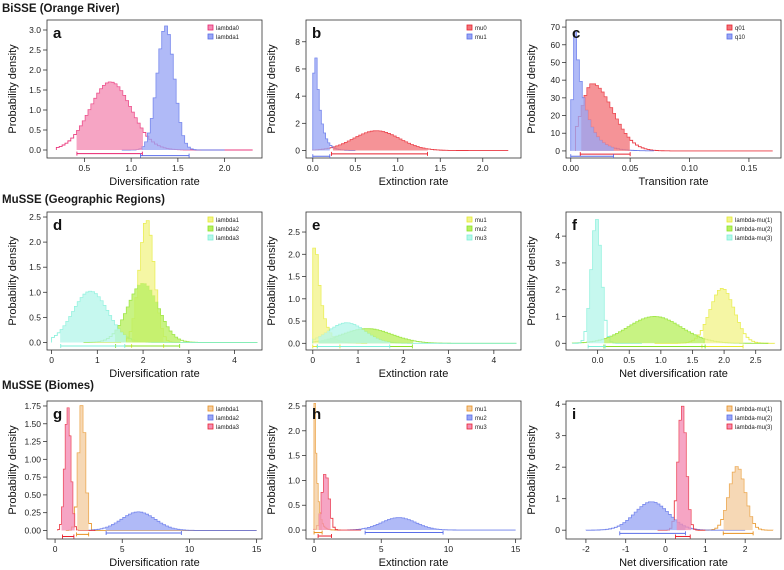 The height and width of the screenshot is (570, 784). I want to click on y-tick-label: 0.50, so click(32, 495).